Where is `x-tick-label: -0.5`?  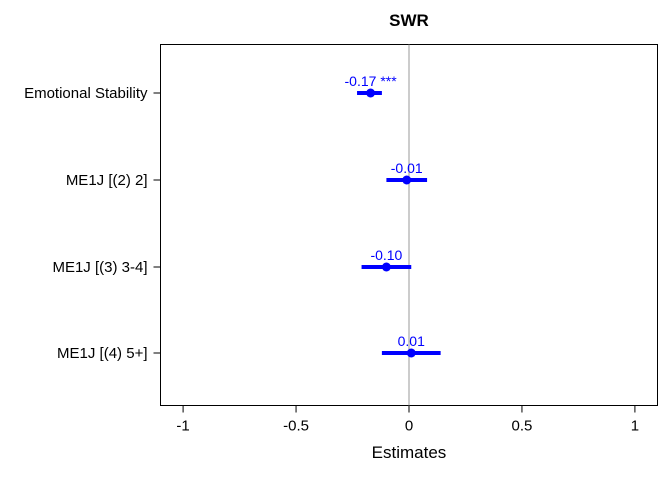 x-tick-label: -0.5 is located at coordinates (296, 426).